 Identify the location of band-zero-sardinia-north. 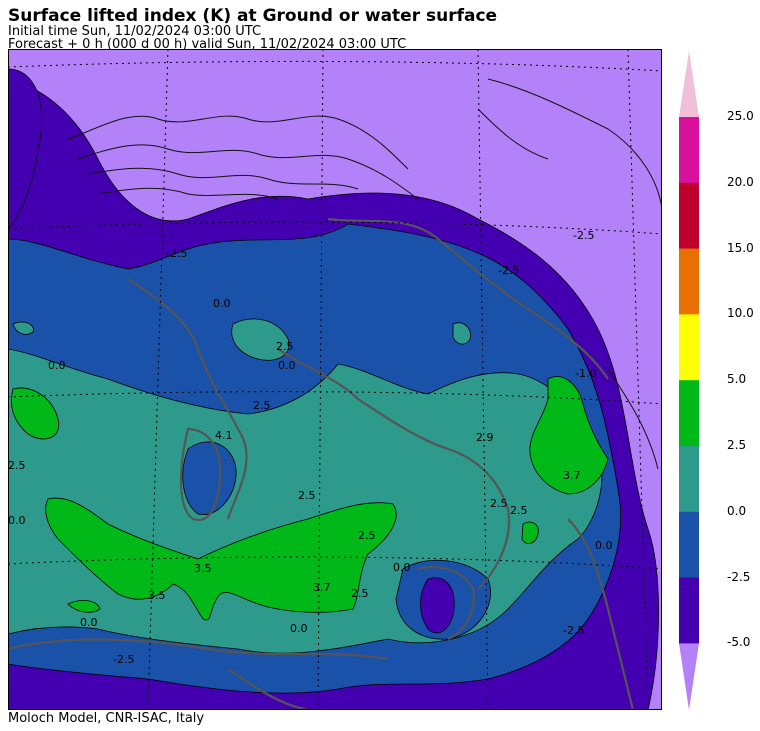
(260, 339).